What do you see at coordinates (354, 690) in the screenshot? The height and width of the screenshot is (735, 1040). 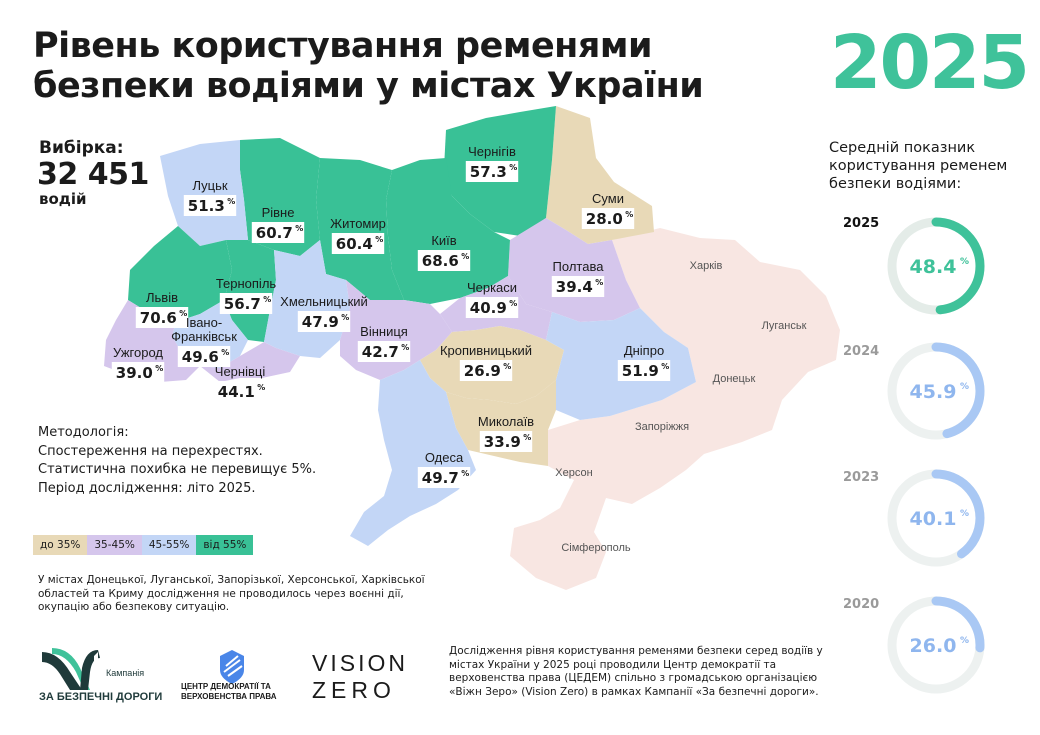 I see `vz-text-2: ZERO` at bounding box center [354, 690].